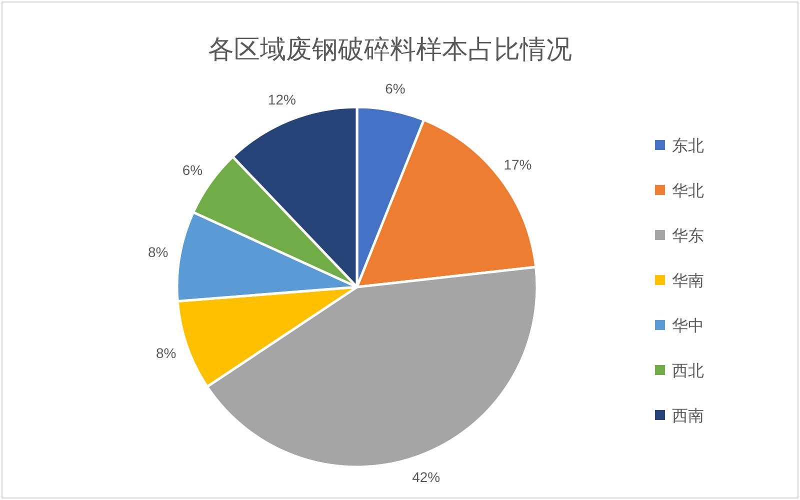 This screenshot has height=500, width=800. Describe the element at coordinates (426, 476) in the screenshot. I see `data-label: 42%` at that location.